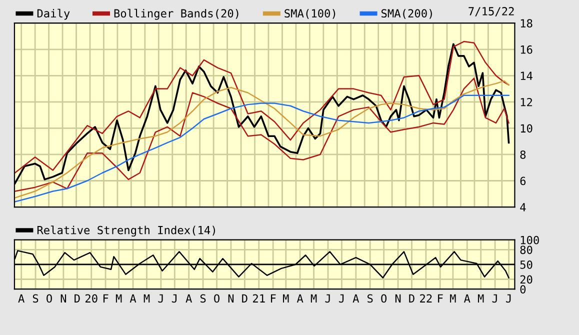 The width and height of the screenshot is (579, 335). Describe the element at coordinates (523, 154) in the screenshot. I see `y-tick-label: 8` at that location.